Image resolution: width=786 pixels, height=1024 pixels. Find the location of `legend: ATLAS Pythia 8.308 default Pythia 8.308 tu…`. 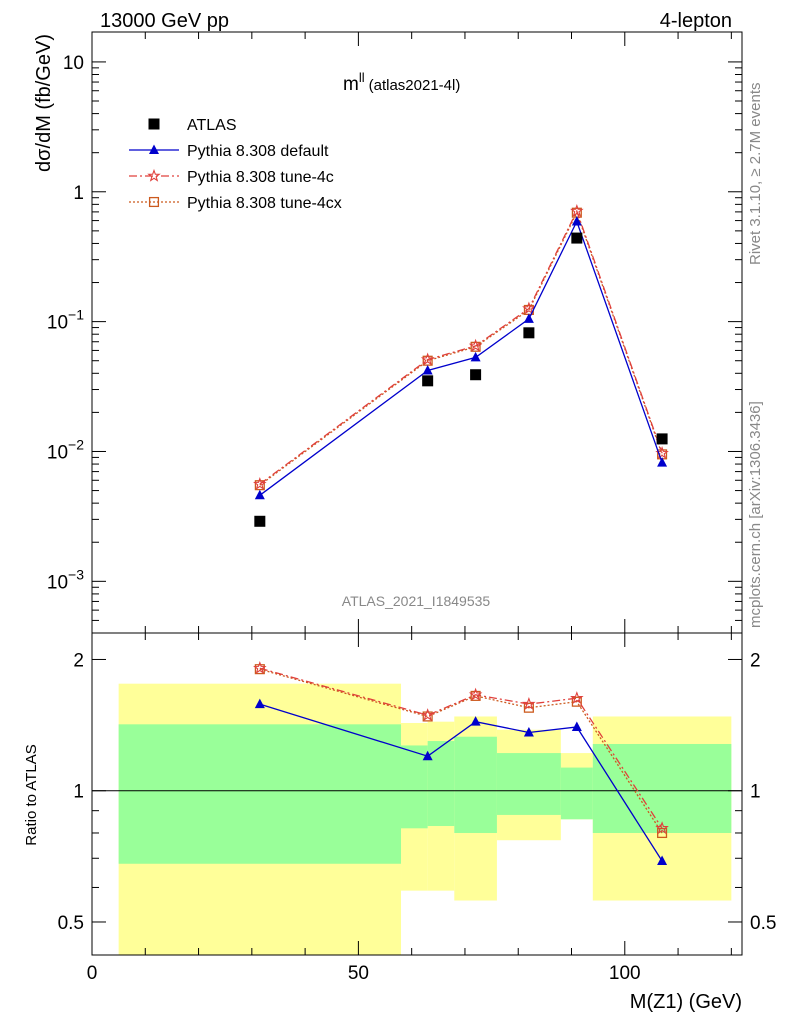

legend: ATLAS Pythia 8.308 default Pythia 8.308 tu… is located at coordinates (235, 164).